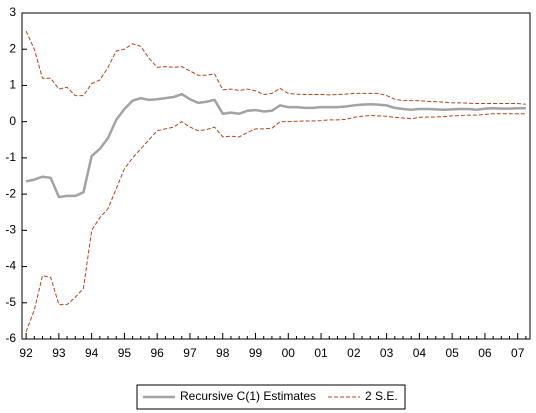  Describe the element at coordinates (518, 353) in the screenshot. I see `x-tick-label: 07` at that location.